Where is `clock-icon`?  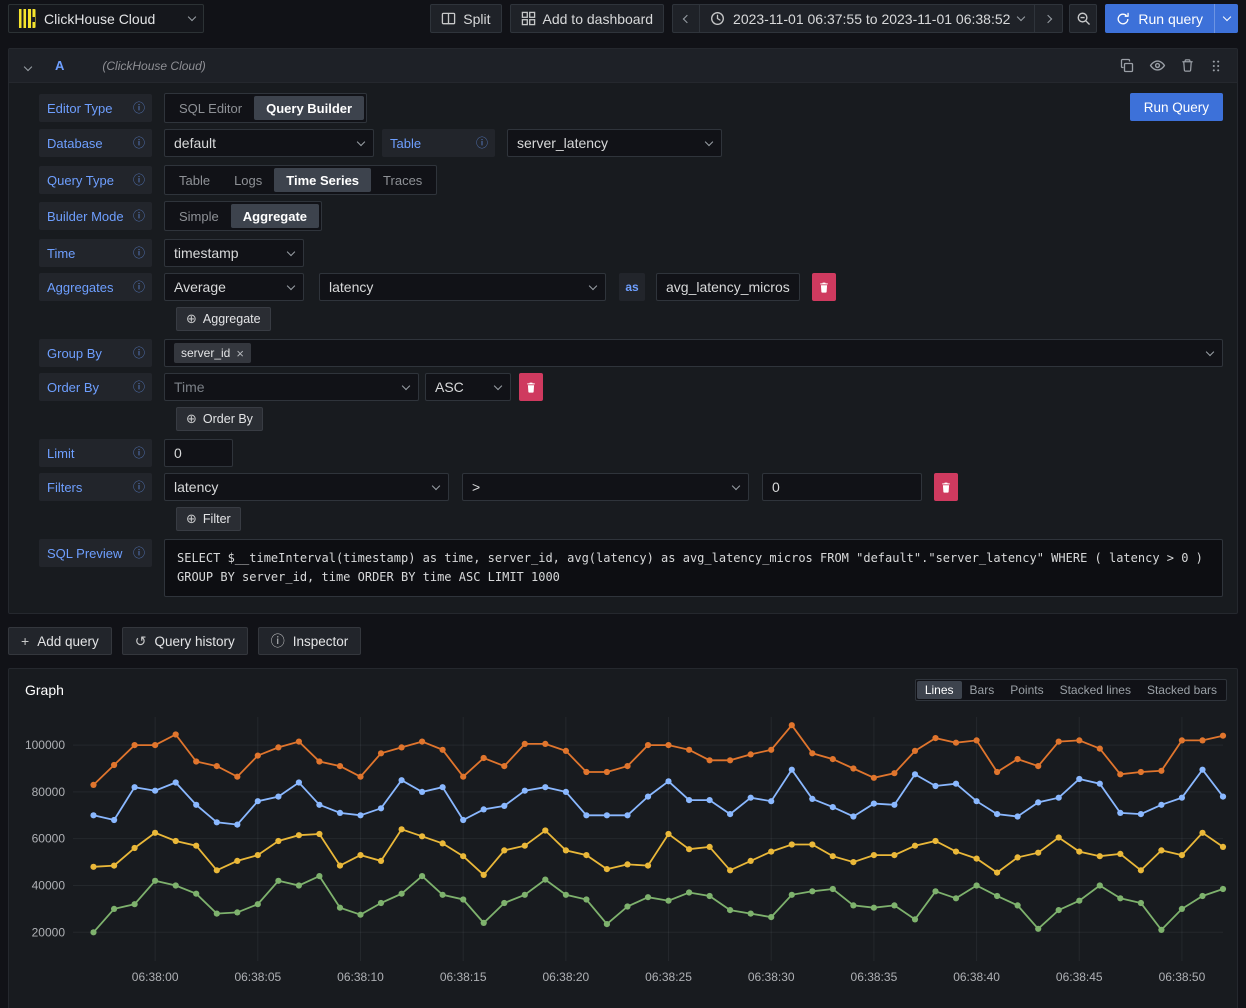 clock-icon is located at coordinates (717, 18).